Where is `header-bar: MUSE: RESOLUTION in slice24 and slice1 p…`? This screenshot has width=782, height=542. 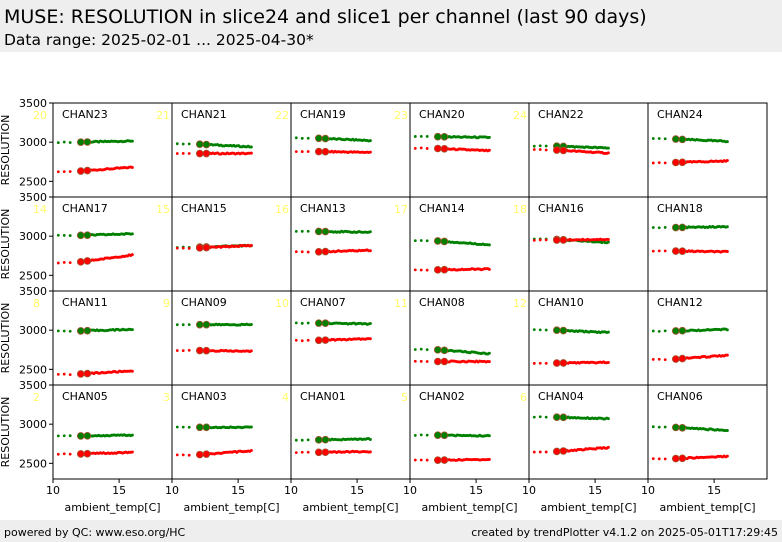 header-bar: MUSE: RESOLUTION in slice24 and slice1 p… is located at coordinates (391, 26).